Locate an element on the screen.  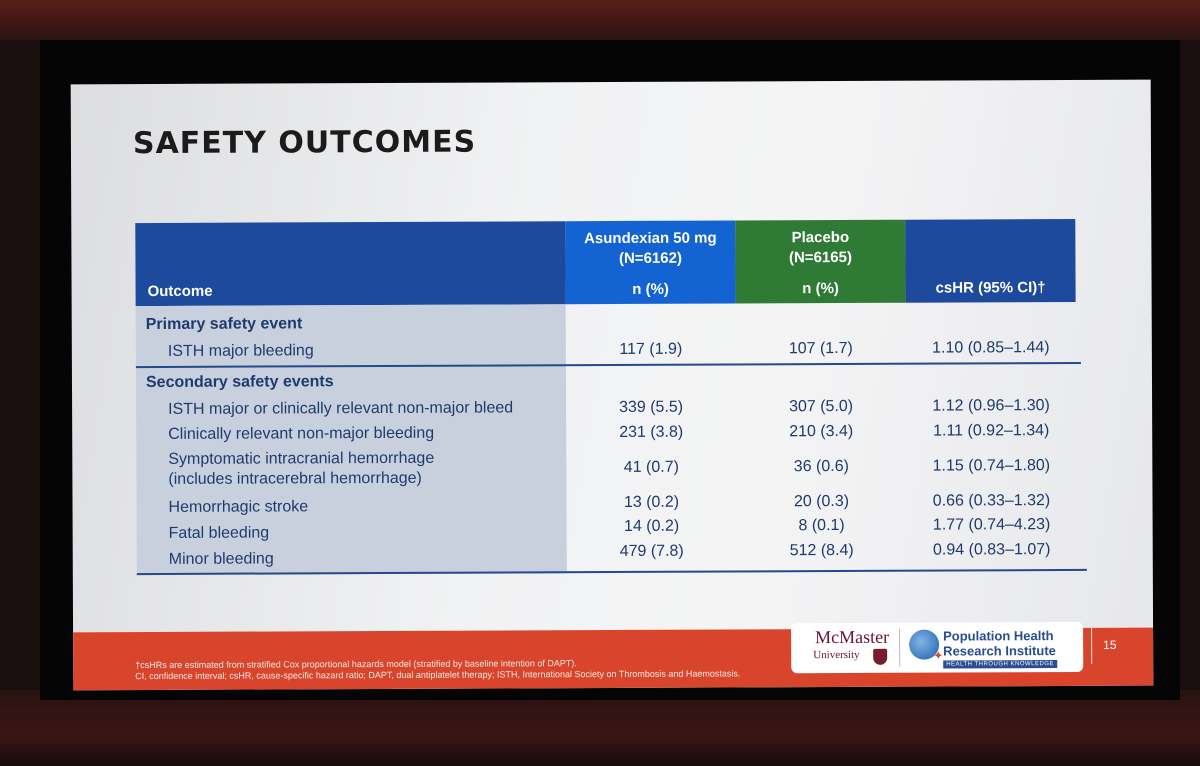
header-hazard-ratio: csHR (95% CI)† is located at coordinates (990, 260).